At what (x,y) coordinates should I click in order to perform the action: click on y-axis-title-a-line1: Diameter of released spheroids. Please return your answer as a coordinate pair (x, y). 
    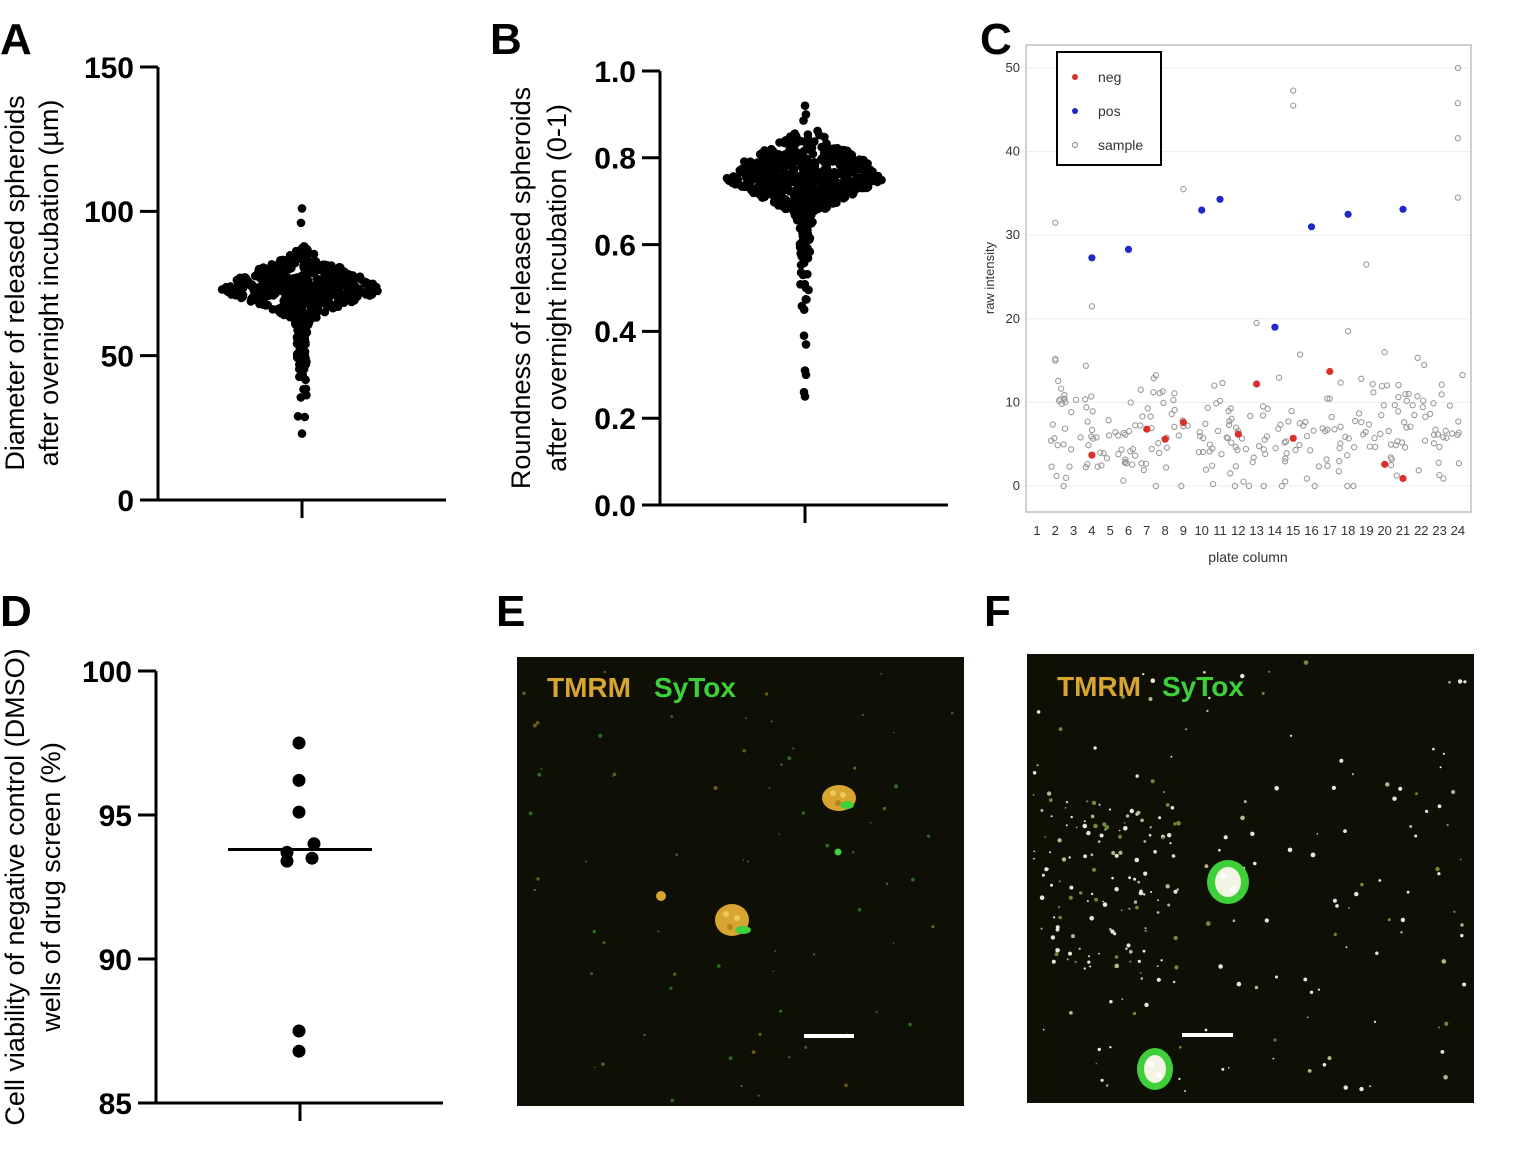
    Looking at the image, I should click on (15, 282).